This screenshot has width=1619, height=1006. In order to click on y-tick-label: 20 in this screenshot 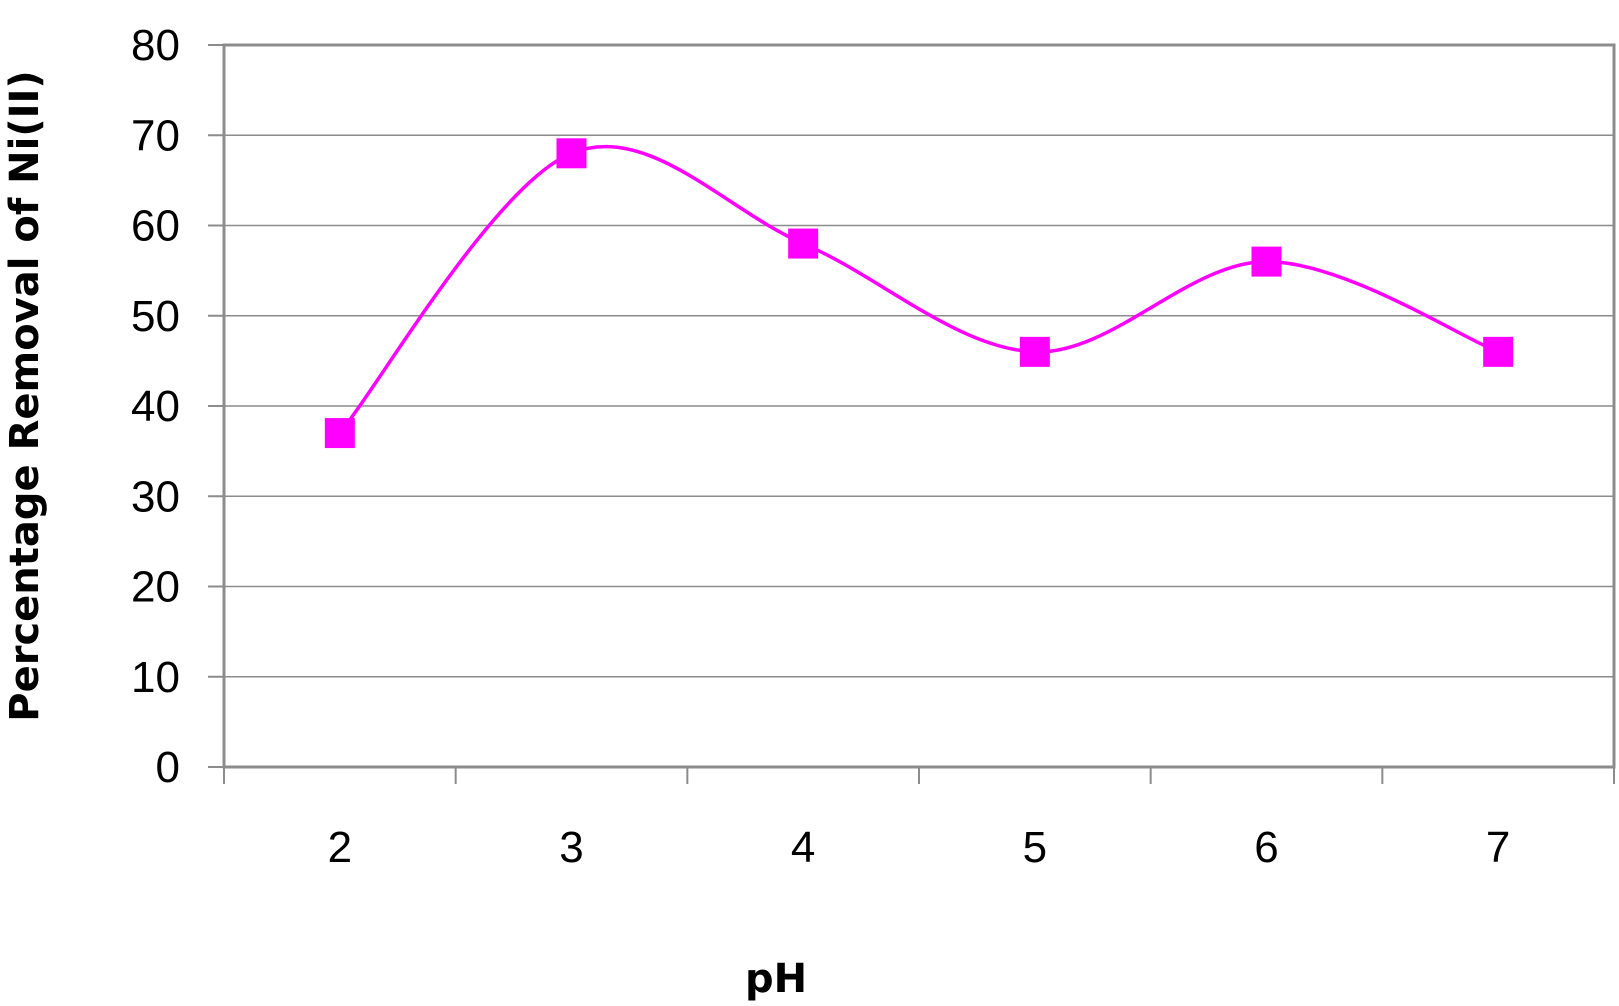, I will do `click(155, 587)`.